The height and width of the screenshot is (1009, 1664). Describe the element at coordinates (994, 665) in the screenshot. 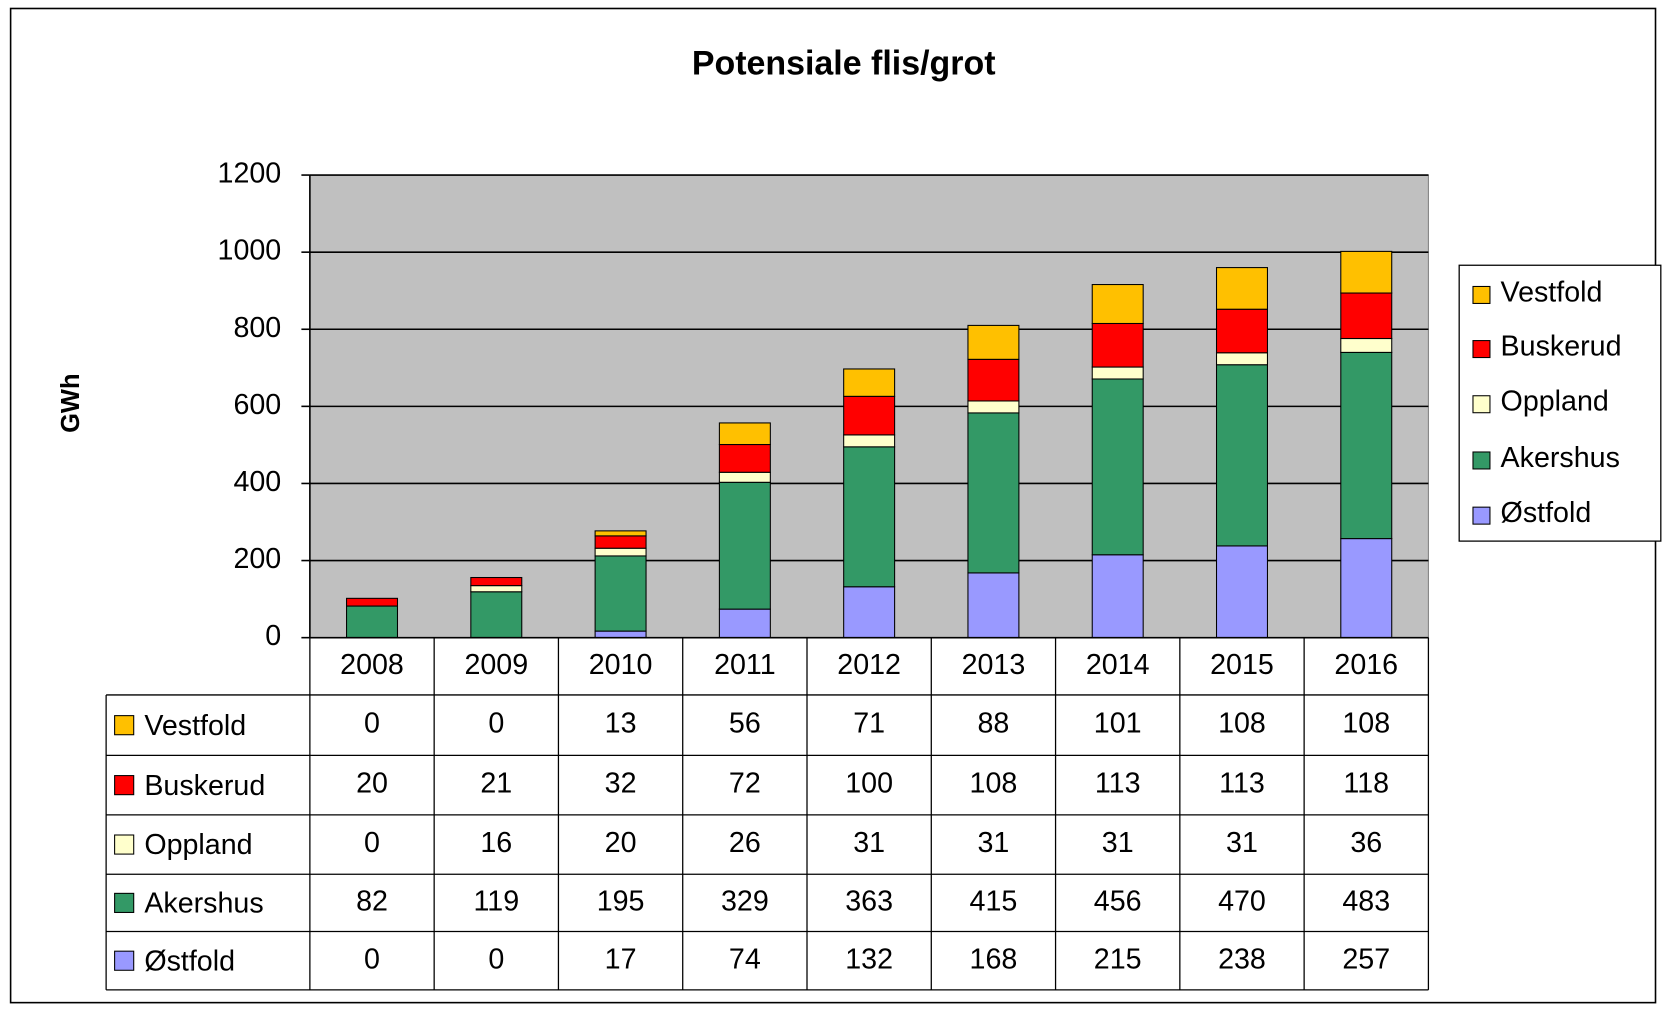

I see `x-tick-label: 2013` at that location.